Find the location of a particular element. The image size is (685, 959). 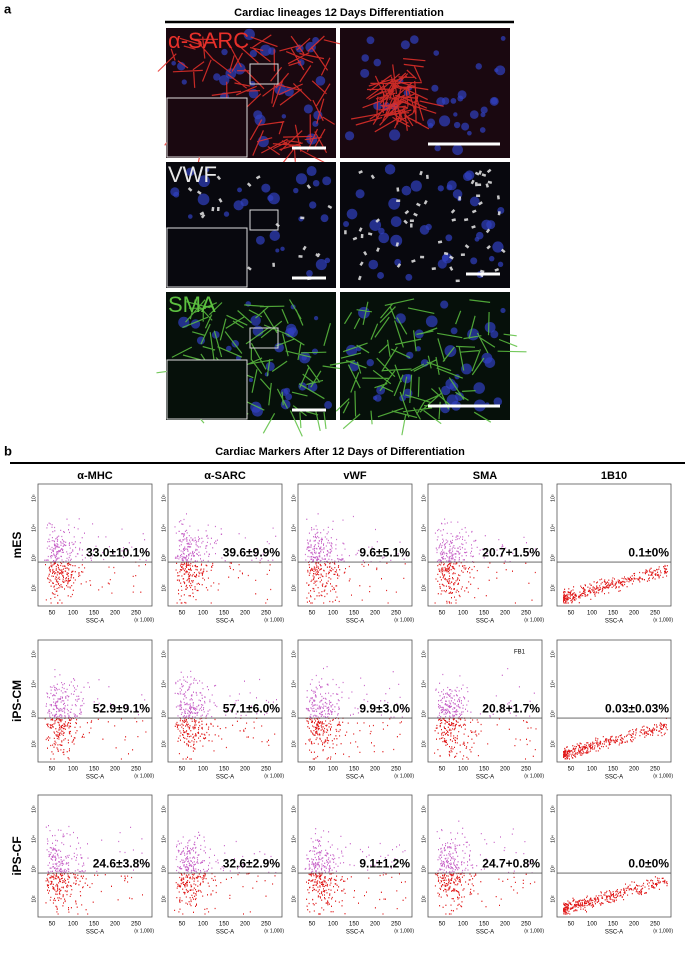

row-label: iPS-CM is located at coordinates (17, 701).